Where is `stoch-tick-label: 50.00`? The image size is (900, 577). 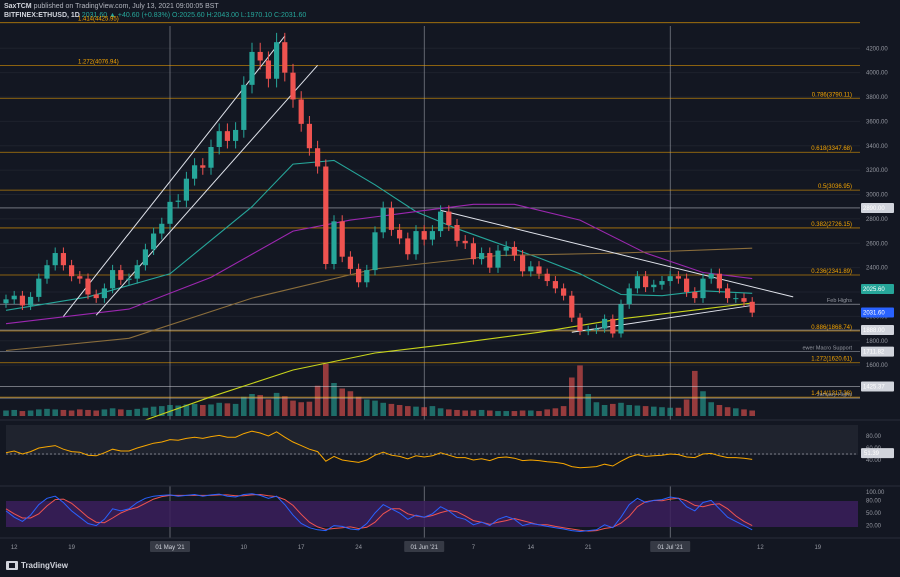
stoch-tick-label: 50.00 is located at coordinates (874, 514).